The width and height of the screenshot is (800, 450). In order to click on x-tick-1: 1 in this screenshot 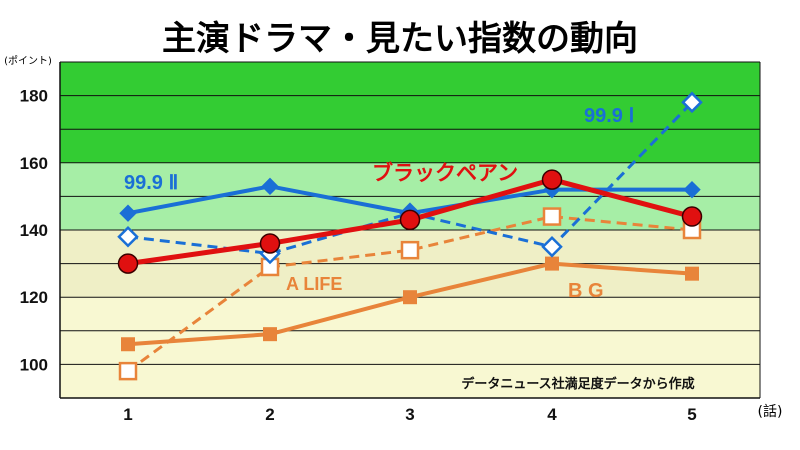, I will do `click(127, 414)`.